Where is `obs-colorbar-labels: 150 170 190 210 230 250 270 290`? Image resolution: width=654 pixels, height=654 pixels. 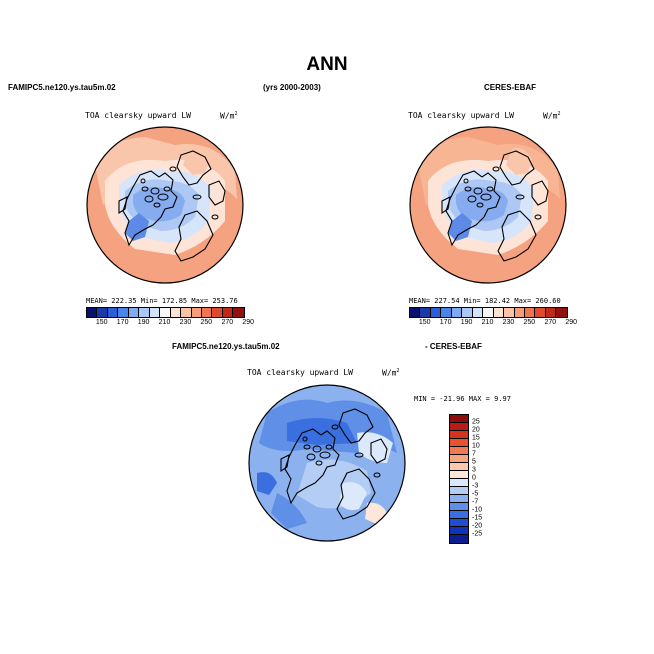 obs-colorbar-labels: 150 170 190 210 230 250 270 290 is located at coordinates (493, 324).